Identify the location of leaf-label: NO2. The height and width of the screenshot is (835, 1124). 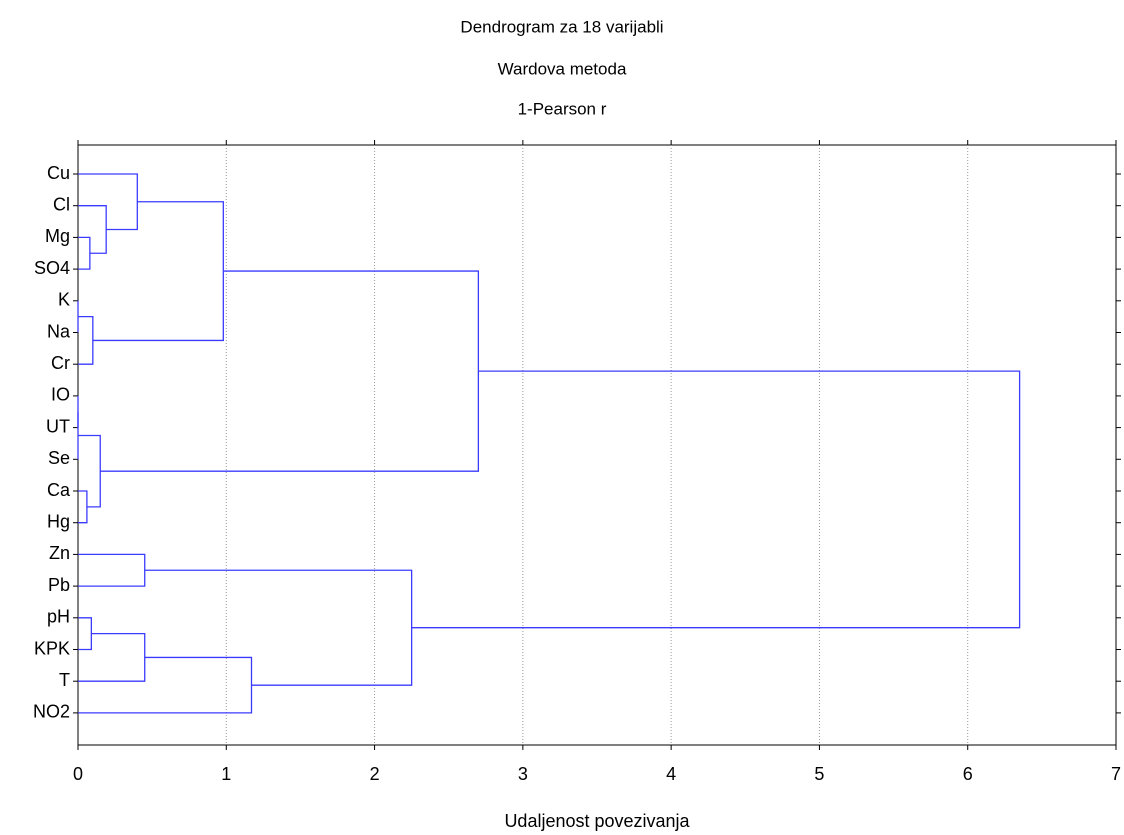
(51, 712).